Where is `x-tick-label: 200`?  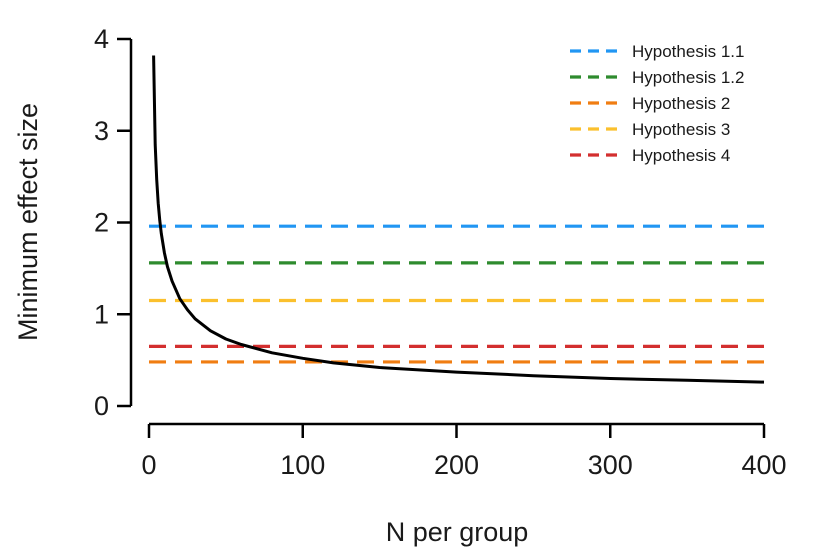
x-tick-label: 200 is located at coordinates (456, 465).